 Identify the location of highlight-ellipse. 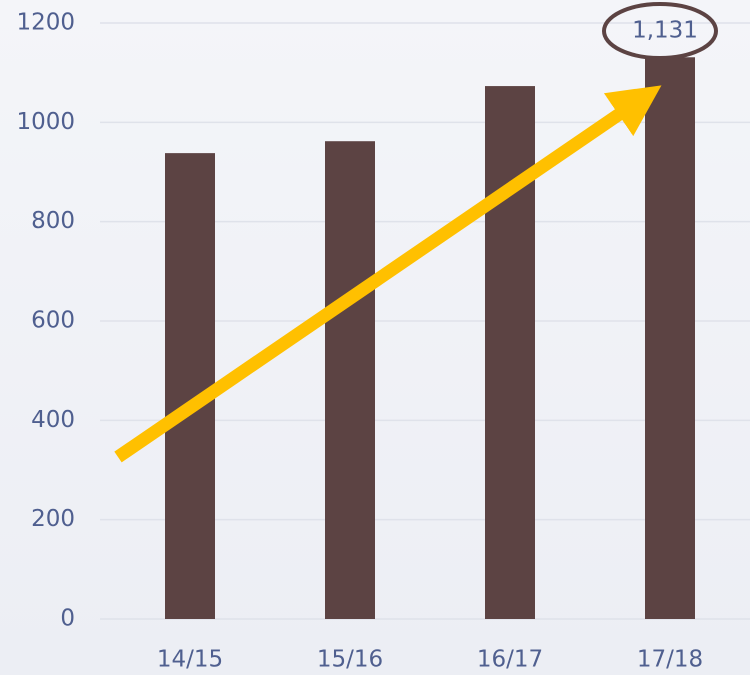
(660, 31).